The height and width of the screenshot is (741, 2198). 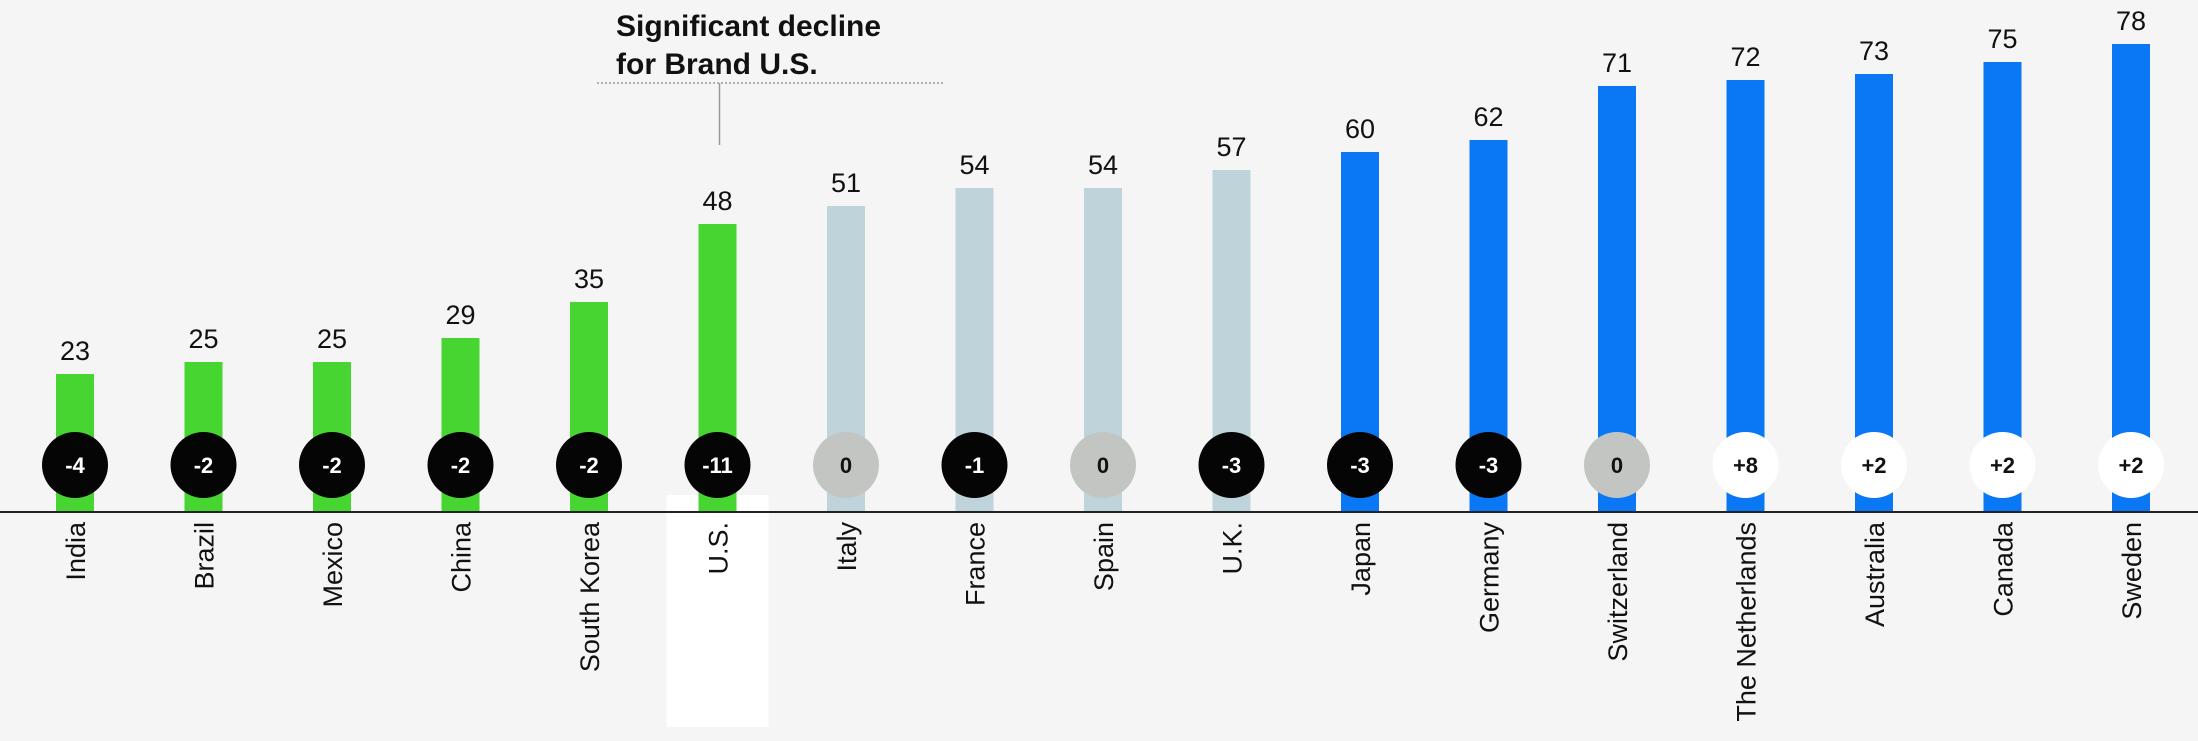 What do you see at coordinates (590, 596) in the screenshot?
I see `category-label-south-korea: South Korea` at bounding box center [590, 596].